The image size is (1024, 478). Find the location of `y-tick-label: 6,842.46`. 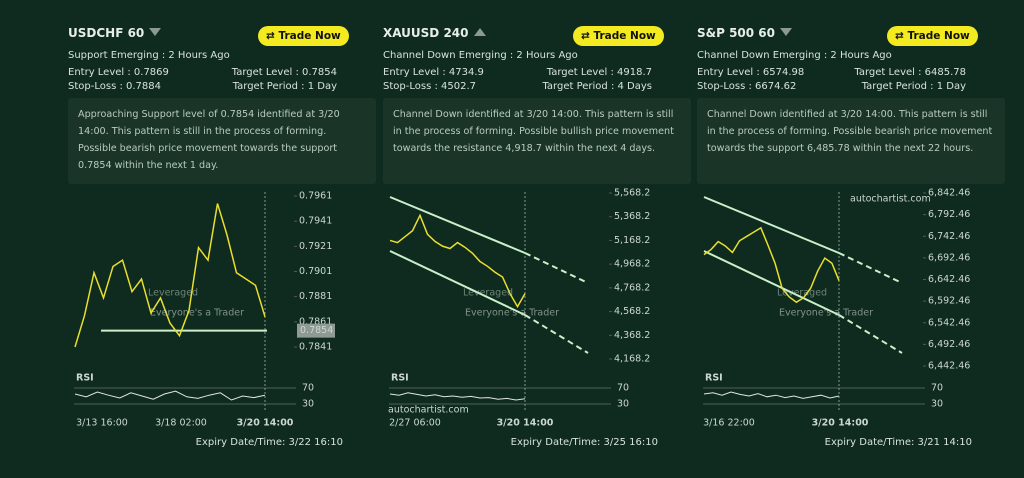

y-tick-label: 6,842.46 is located at coordinates (949, 193).